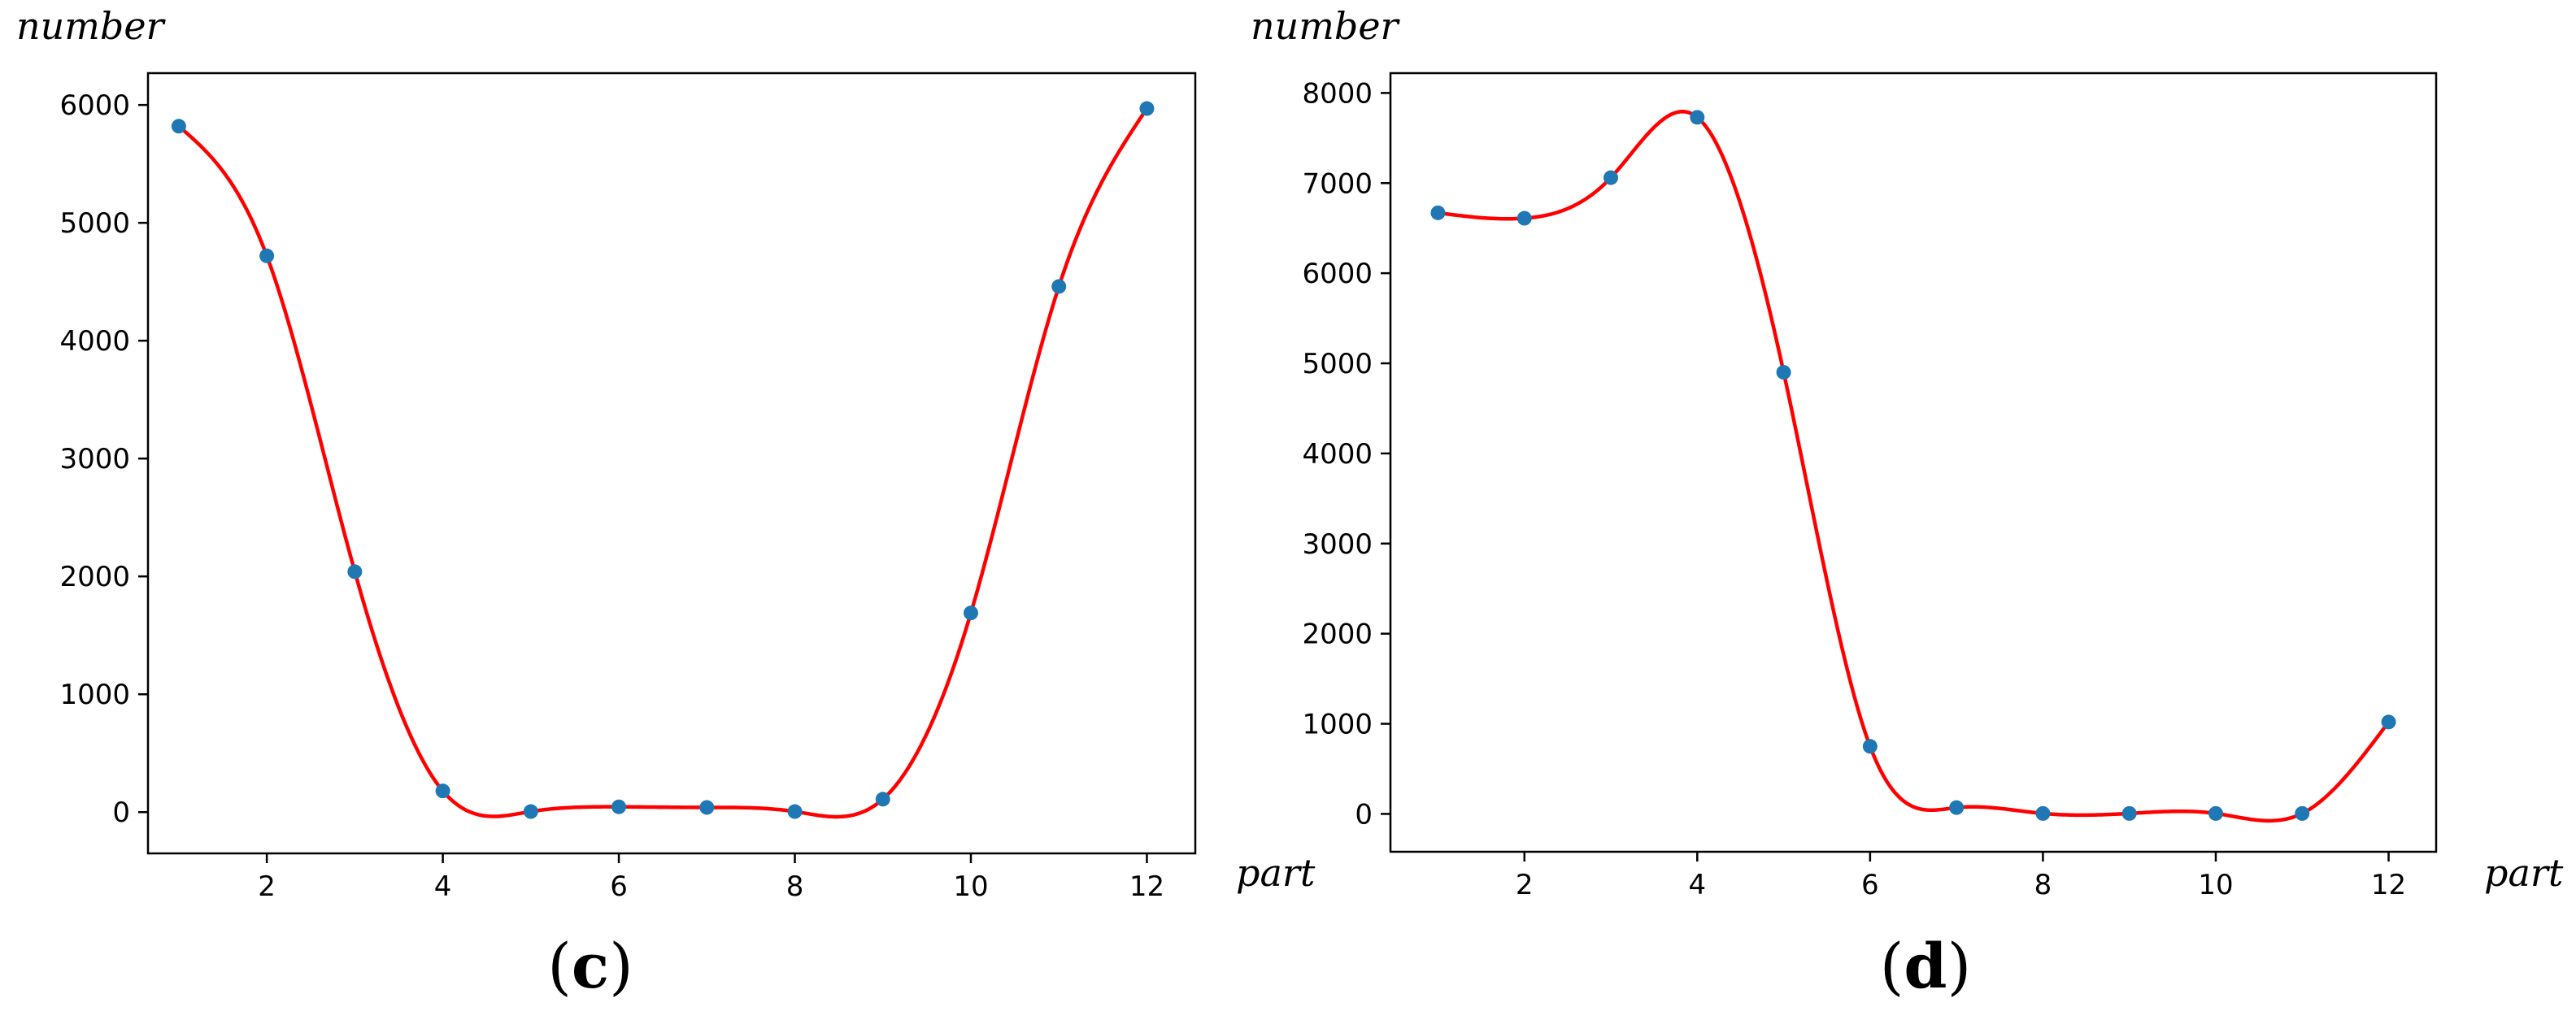 Image resolution: width=2576 pixels, height=1020 pixels. I want to click on y-tick-label: 8000, so click(1338, 94).